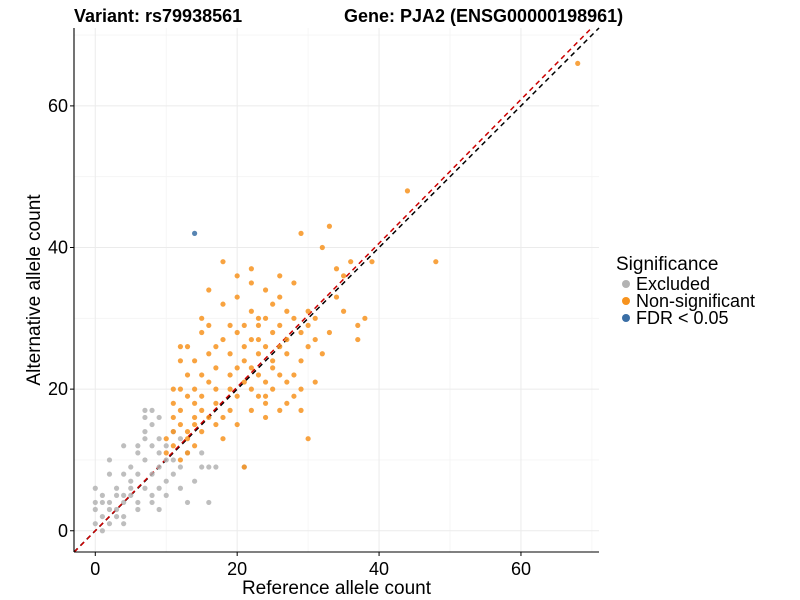 The width and height of the screenshot is (800, 600). What do you see at coordinates (667, 264) in the screenshot?
I see `legend-title: Significance` at bounding box center [667, 264].